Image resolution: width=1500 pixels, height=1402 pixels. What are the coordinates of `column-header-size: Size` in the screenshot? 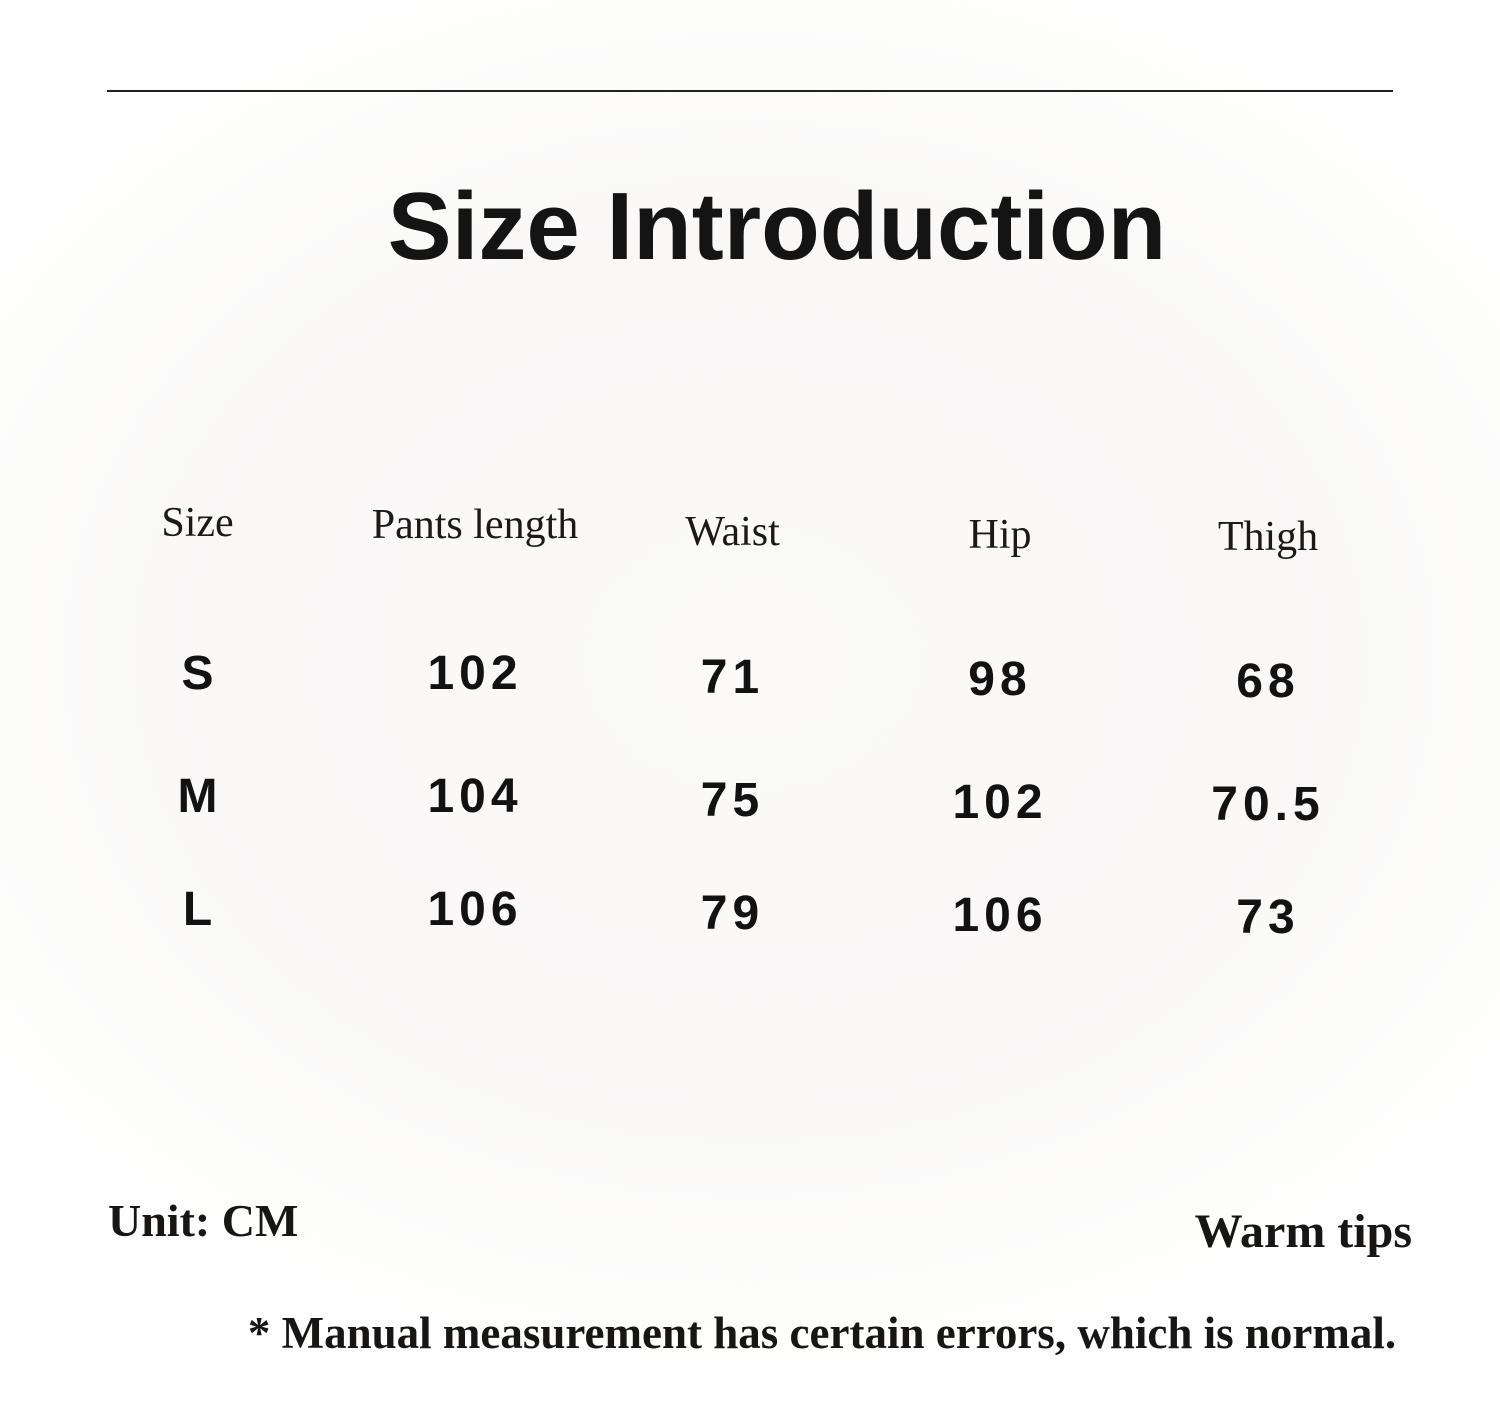 It's located at (197, 523).